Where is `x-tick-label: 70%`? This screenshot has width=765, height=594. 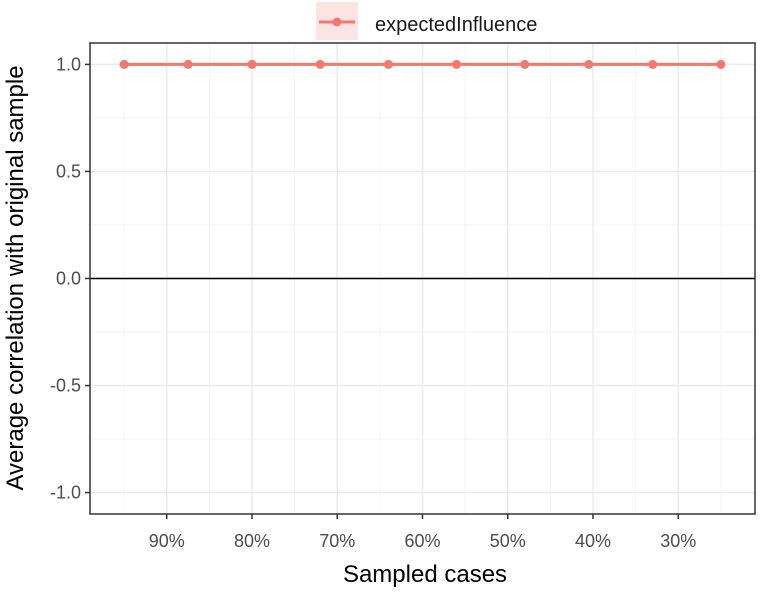
x-tick-label: 70% is located at coordinates (337, 541).